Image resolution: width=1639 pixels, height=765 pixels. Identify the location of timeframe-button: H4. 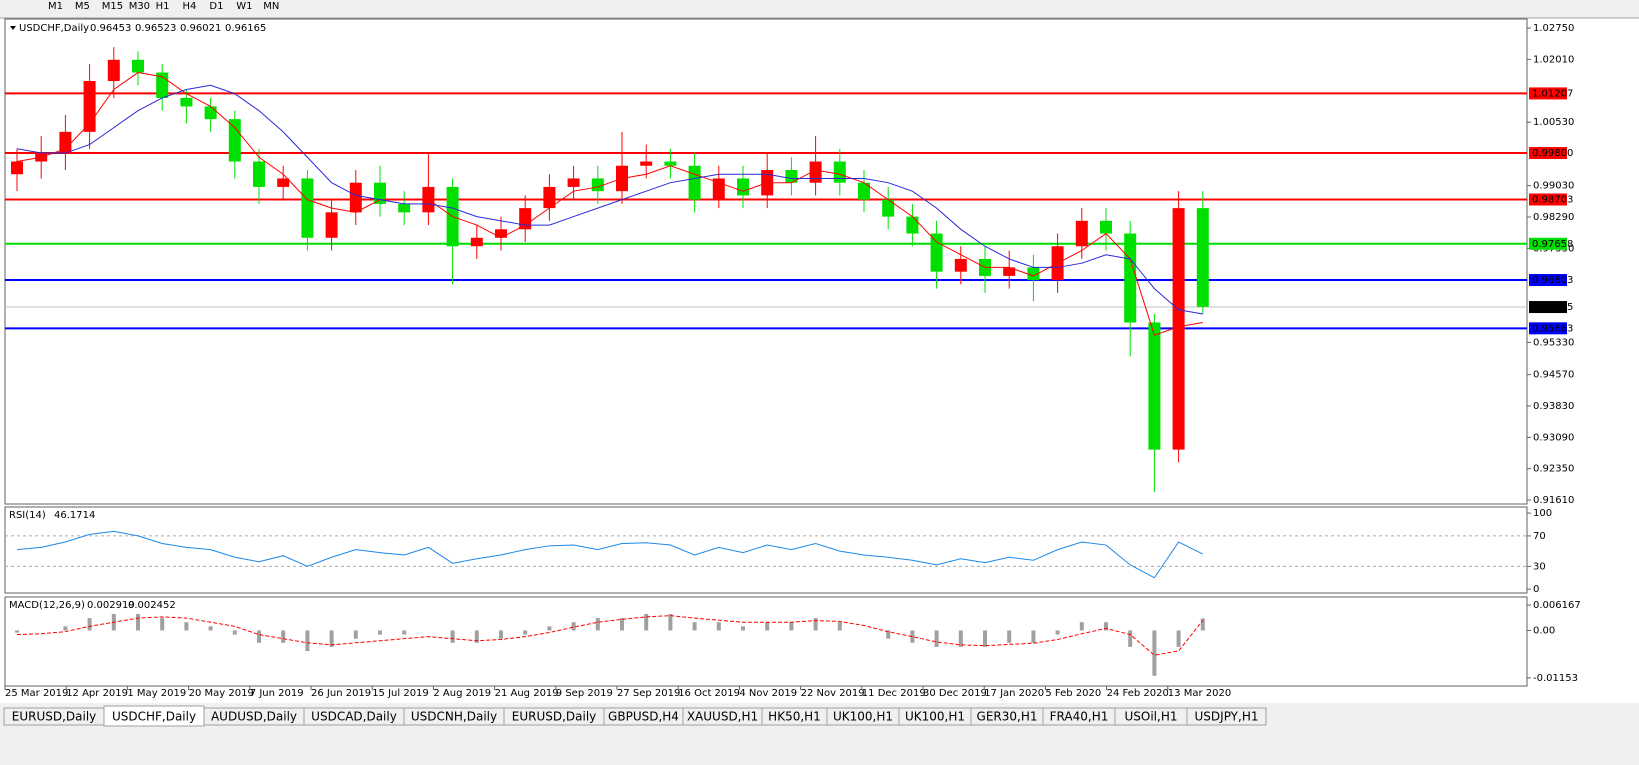
(190, 6).